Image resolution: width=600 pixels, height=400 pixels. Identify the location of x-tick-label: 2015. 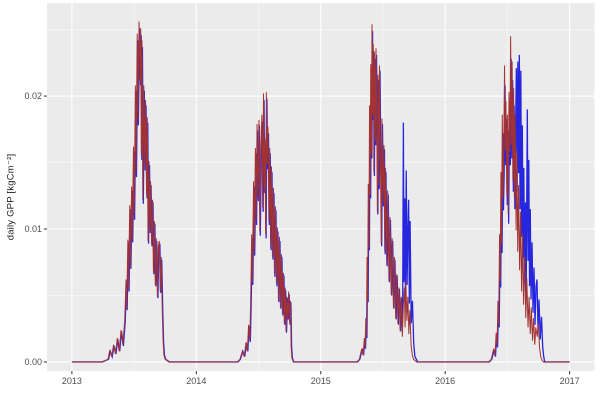
(320, 381).